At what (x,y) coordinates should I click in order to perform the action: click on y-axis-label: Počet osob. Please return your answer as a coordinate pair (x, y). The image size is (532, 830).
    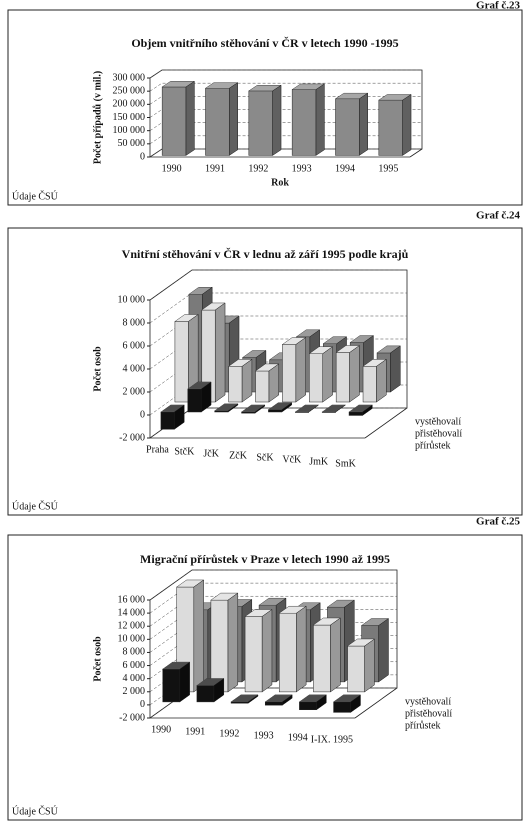
    Looking at the image, I should click on (97, 659).